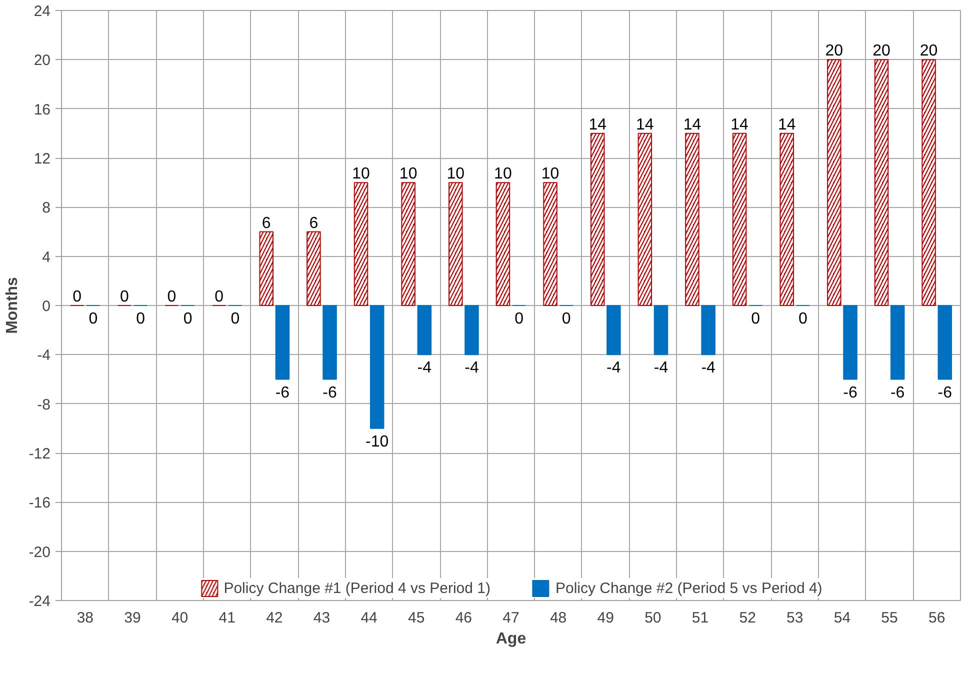 Image resolution: width=974 pixels, height=679 pixels. I want to click on x-tick-label: 44, so click(369, 618).